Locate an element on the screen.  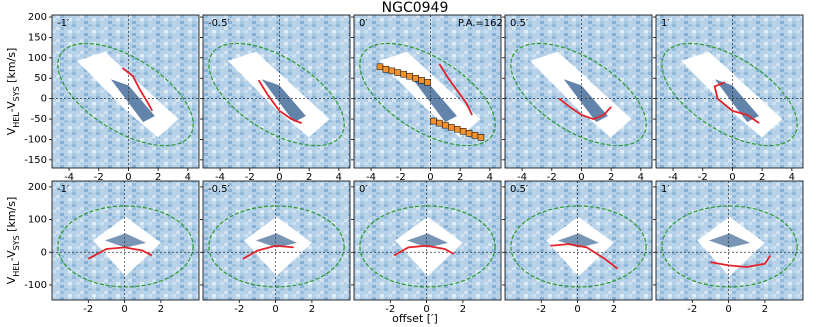
y-axis-label-part: HEL is located at coordinates (16, 120).